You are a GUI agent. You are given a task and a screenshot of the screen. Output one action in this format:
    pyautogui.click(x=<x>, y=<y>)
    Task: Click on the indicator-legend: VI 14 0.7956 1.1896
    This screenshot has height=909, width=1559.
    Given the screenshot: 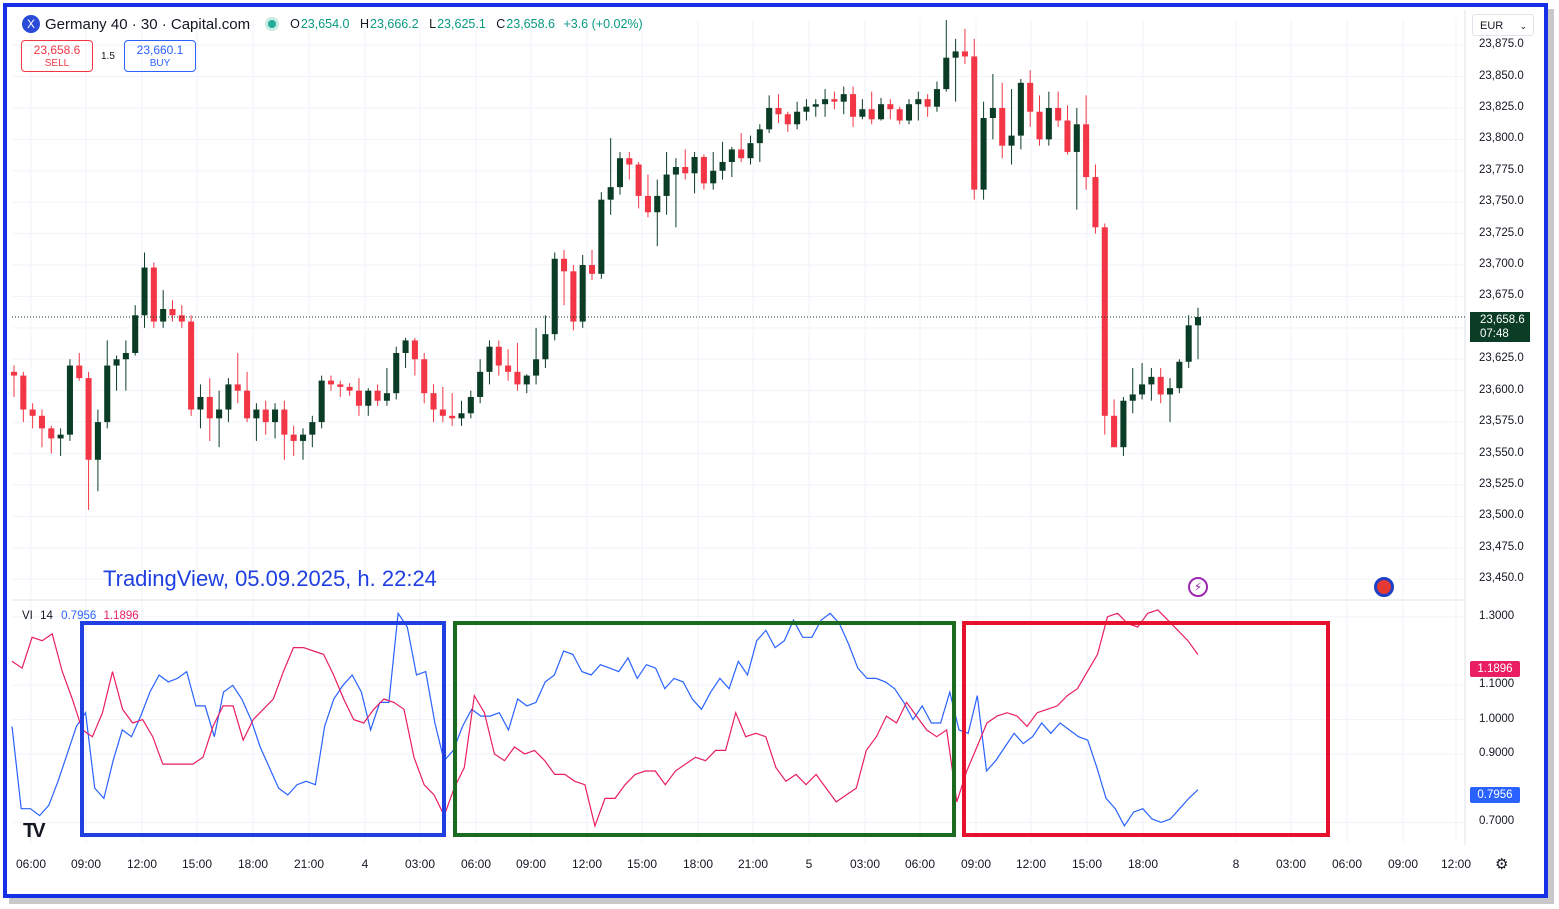 What is the action you would take?
    pyautogui.click(x=80, y=616)
    